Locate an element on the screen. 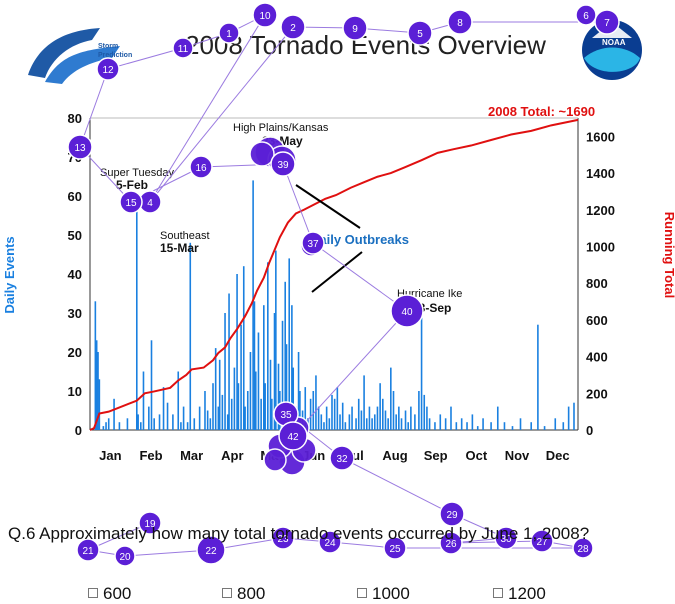 The image size is (675, 604). gaze-point-label: 4 is located at coordinates (150, 203).